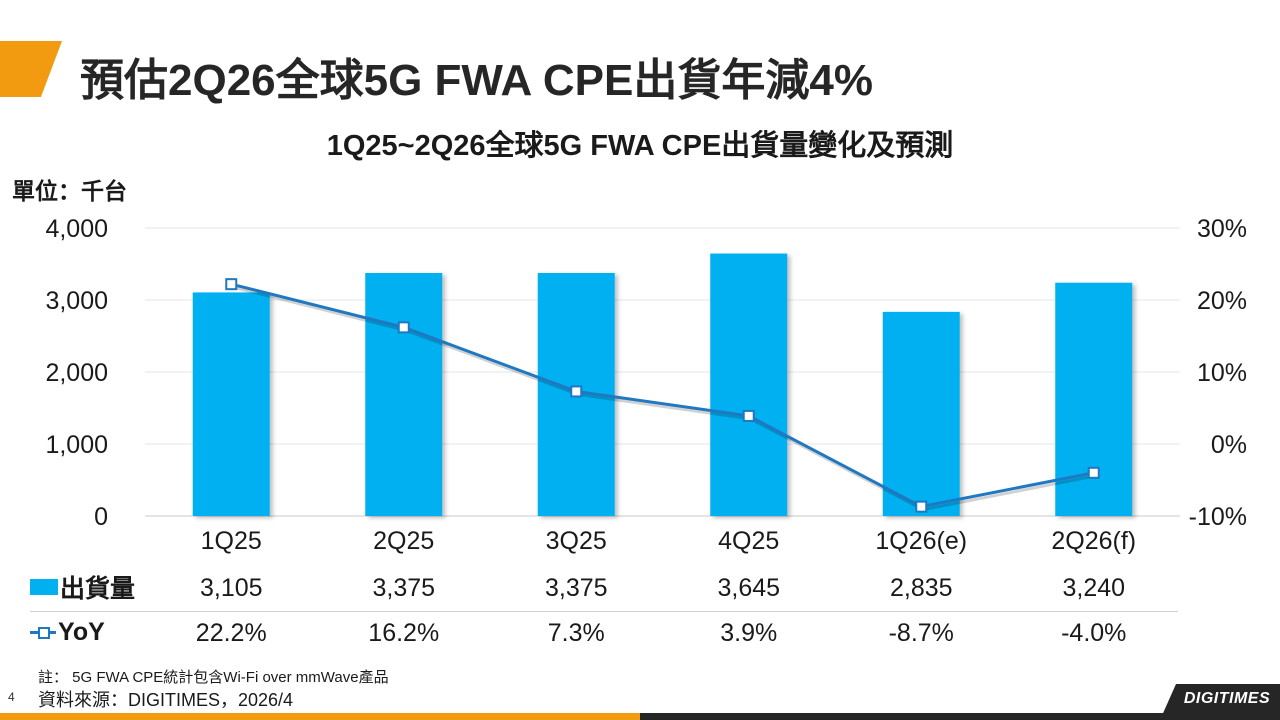 This screenshot has height=720, width=1280. Describe the element at coordinates (404, 394) in the screenshot. I see `bar-2q25` at that location.